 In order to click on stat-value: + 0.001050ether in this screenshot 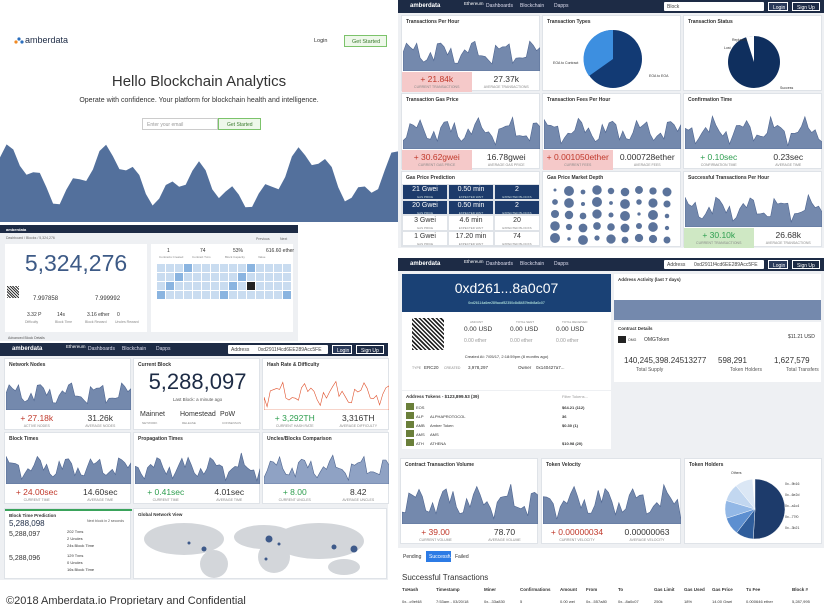, I will do `click(577, 157)`.